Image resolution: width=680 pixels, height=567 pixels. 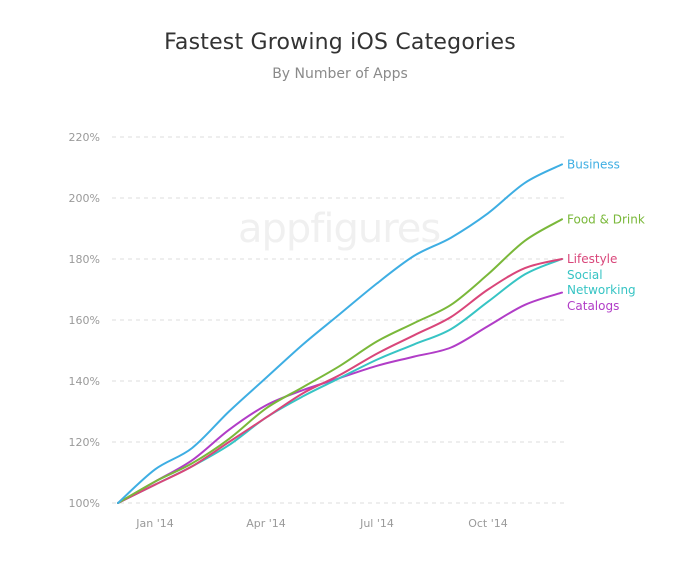 I want to click on y-tick-label: 140%, so click(x=84, y=381).